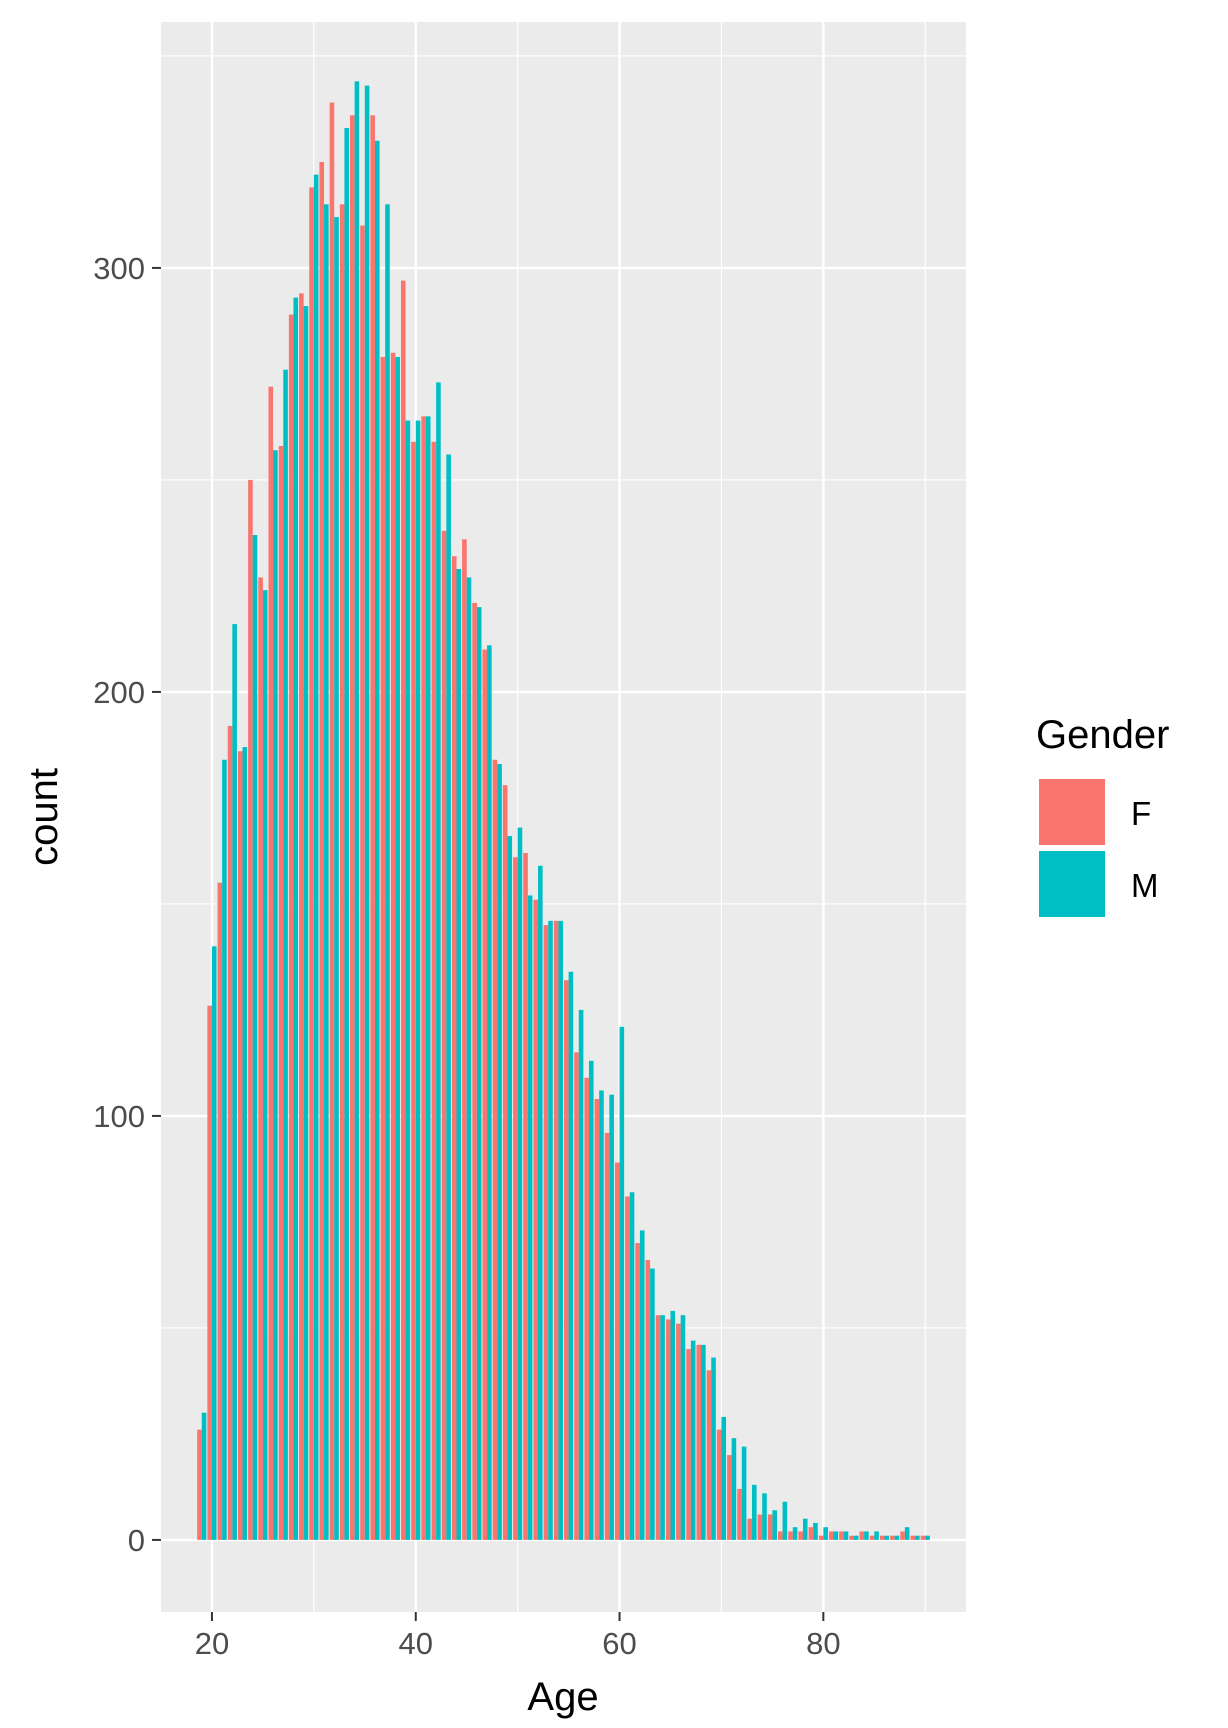 The image size is (1228, 1728). Describe the element at coordinates (119, 692) in the screenshot. I see `y-tick-label-200: 200` at that location.